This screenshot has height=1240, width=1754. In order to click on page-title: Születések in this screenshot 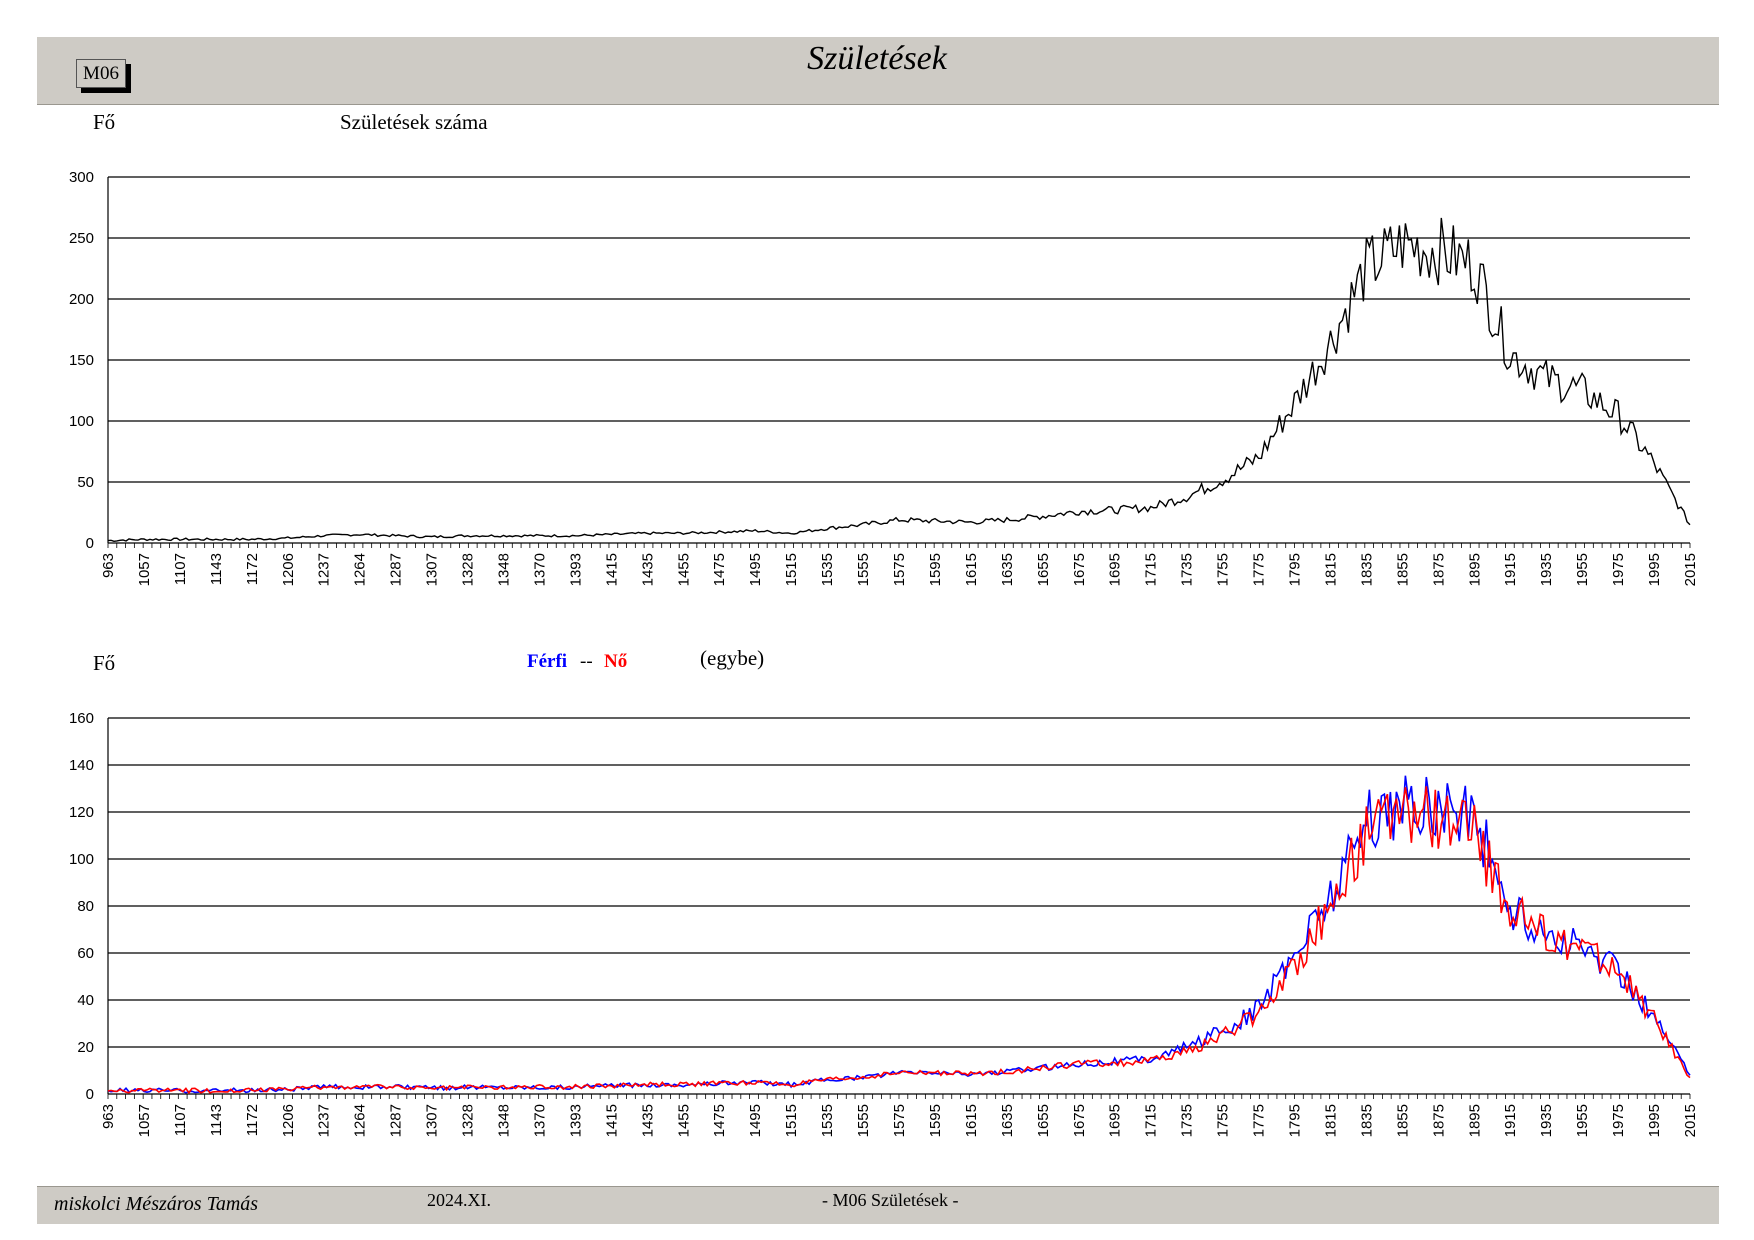, I will do `click(877, 58)`.